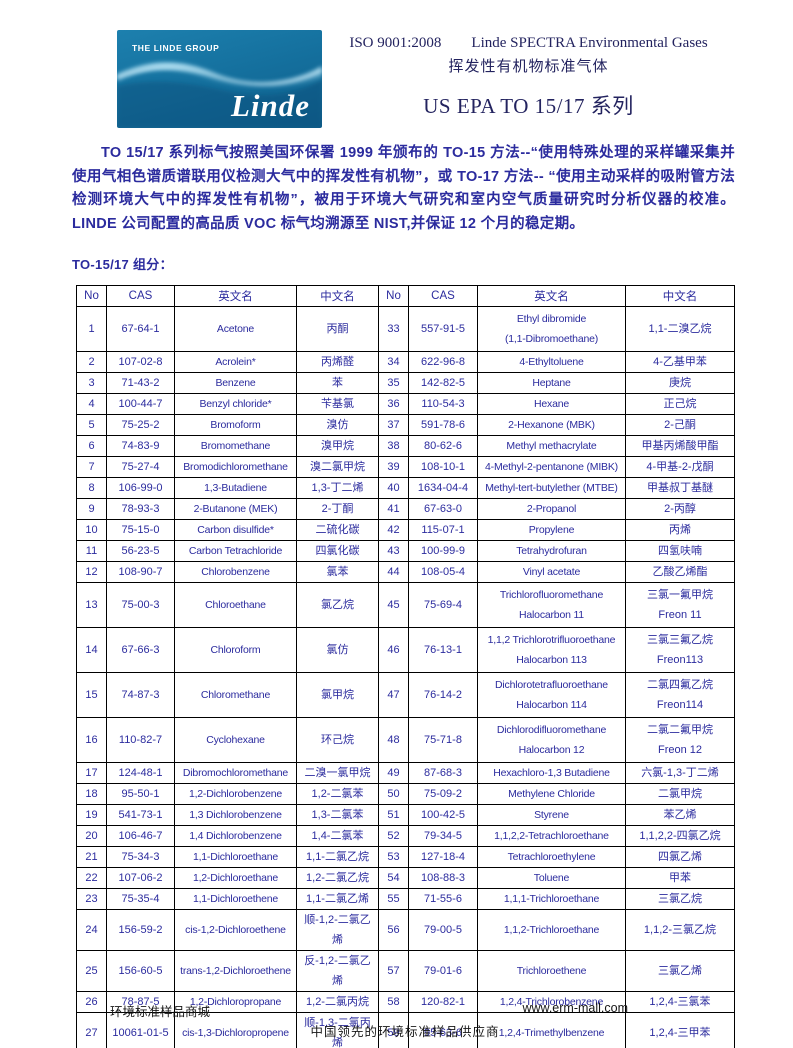 This screenshot has width=793, height=1048. Describe the element at coordinates (235, 551) in the screenshot. I see `table-cell: Carbon Tetrachloride` at that location.